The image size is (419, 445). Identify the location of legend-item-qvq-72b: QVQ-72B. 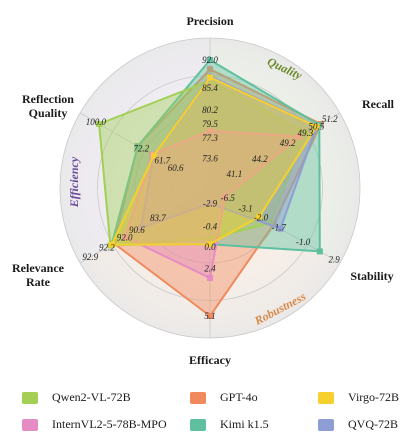
(358, 424).